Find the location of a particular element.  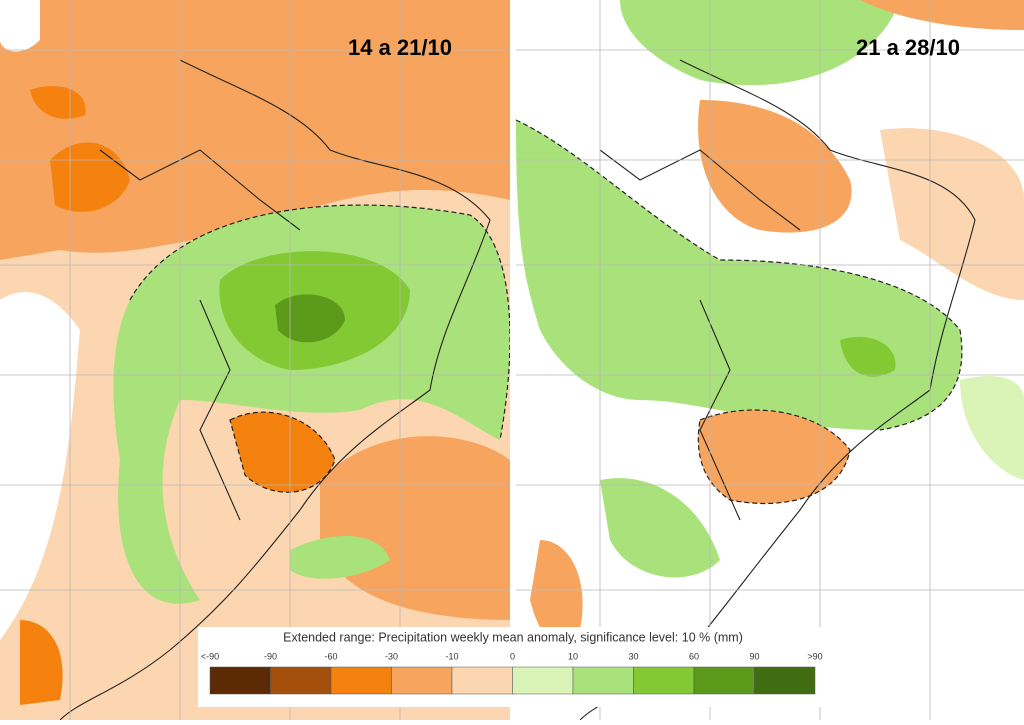

panel-title: 14 a 21/10 is located at coordinates (400, 47).